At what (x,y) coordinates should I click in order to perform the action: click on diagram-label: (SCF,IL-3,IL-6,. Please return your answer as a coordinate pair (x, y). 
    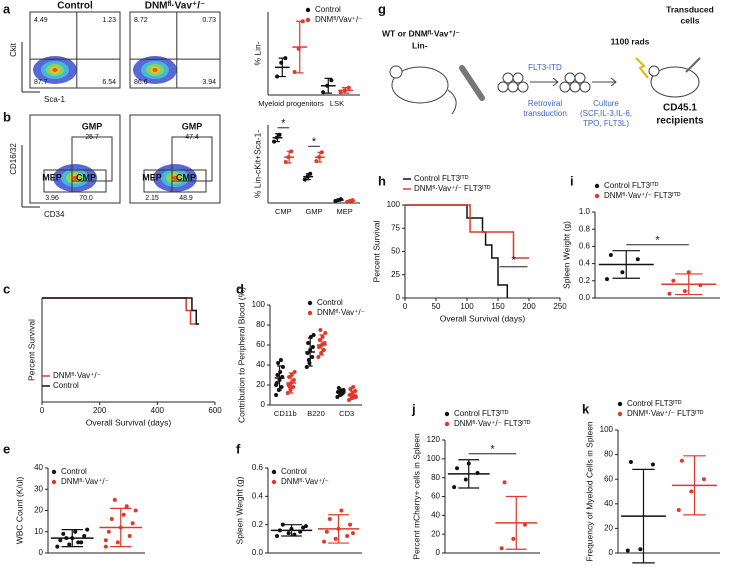
    Looking at the image, I should click on (606, 113).